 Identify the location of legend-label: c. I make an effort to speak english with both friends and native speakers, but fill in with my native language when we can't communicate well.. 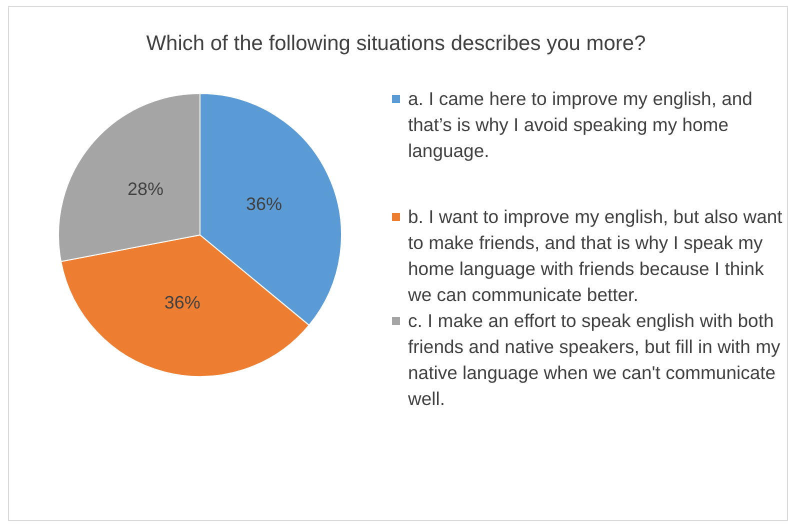
(595, 360).